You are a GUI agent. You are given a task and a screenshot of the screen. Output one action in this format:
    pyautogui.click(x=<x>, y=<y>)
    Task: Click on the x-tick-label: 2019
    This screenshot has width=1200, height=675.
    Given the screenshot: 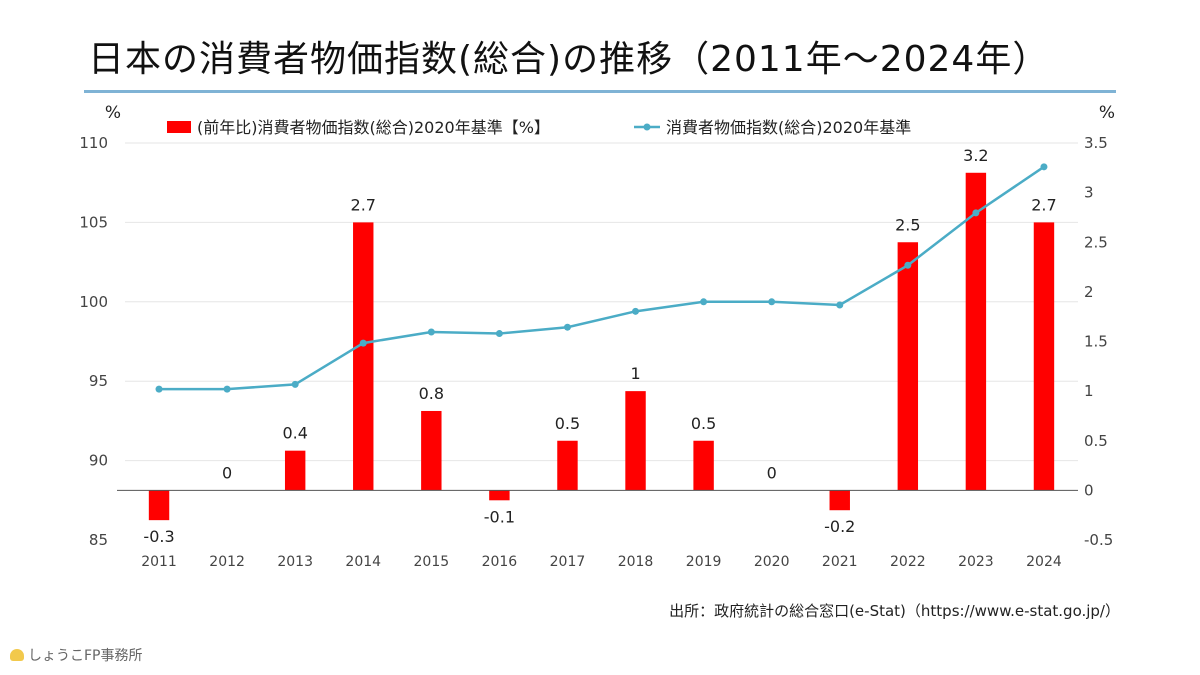 What is the action you would take?
    pyautogui.click(x=704, y=562)
    